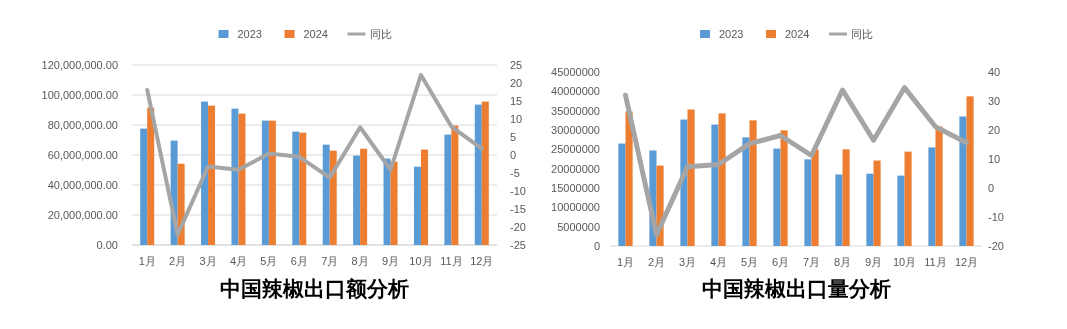 The height and width of the screenshot is (329, 1067). What do you see at coordinates (994, 130) in the screenshot?
I see `y2-tick-label: 20` at bounding box center [994, 130].